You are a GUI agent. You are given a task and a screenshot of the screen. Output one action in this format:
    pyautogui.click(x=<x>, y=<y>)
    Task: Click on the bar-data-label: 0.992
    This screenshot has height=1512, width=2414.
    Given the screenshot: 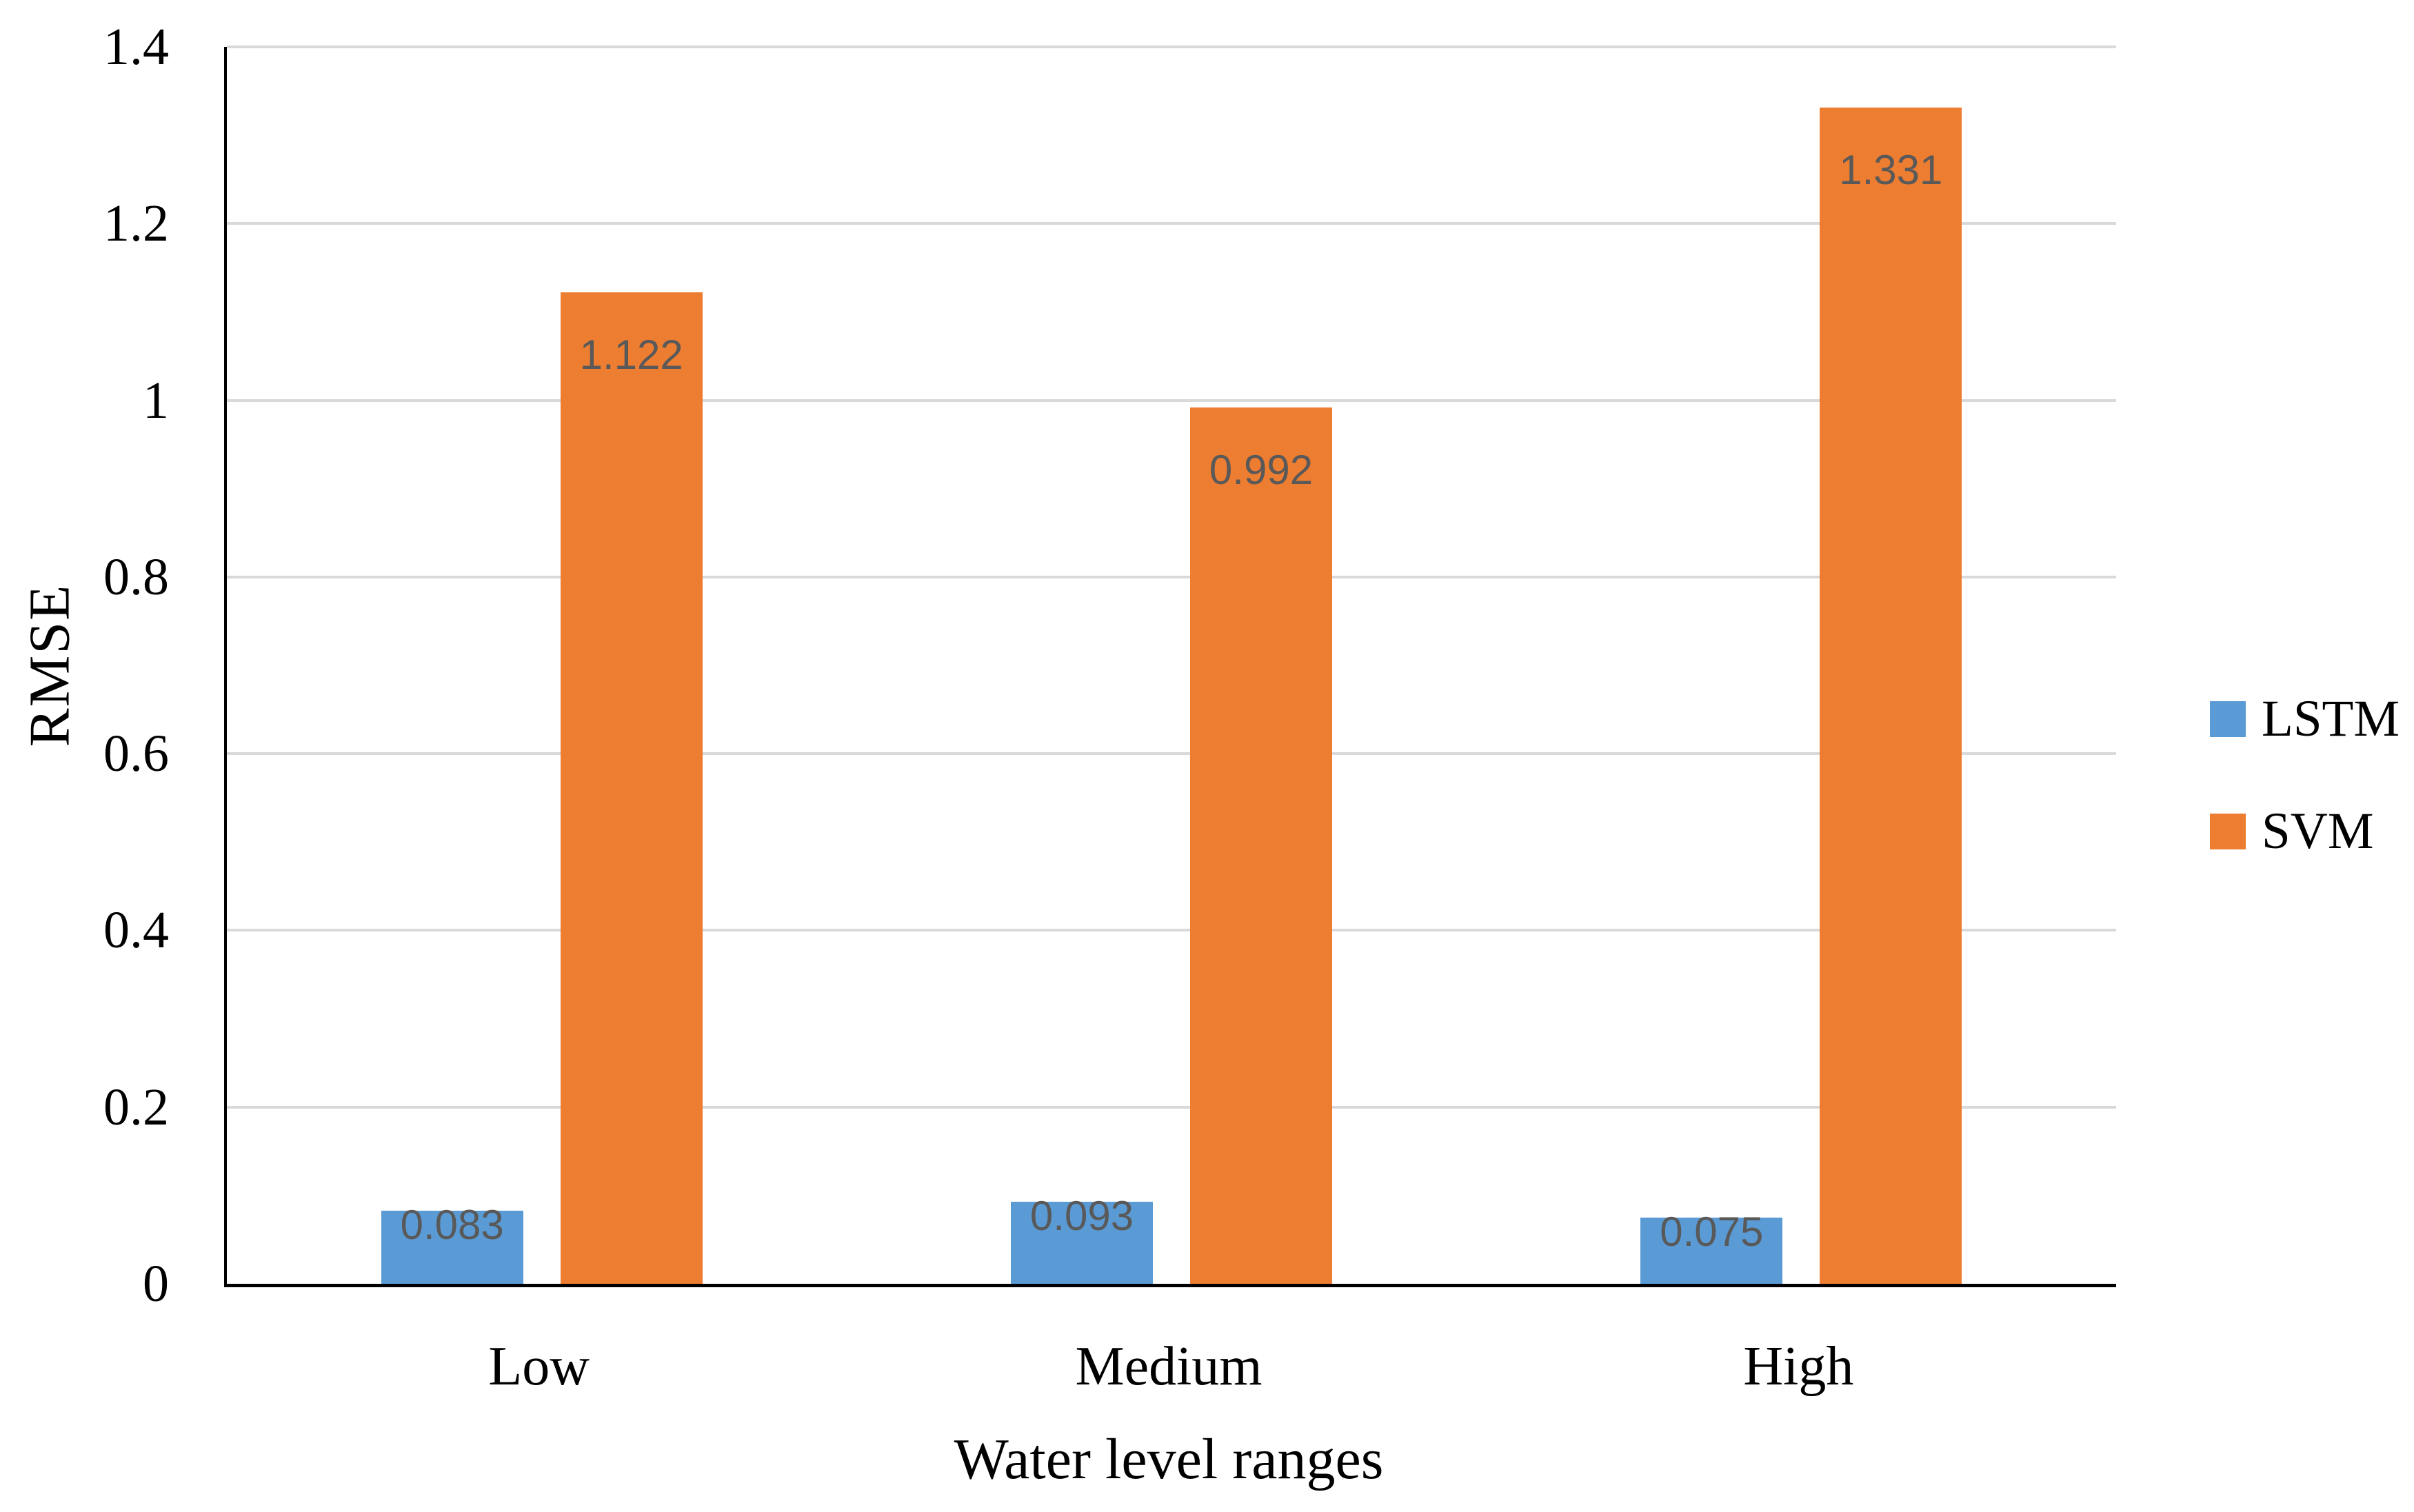 What is the action you would take?
    pyautogui.click(x=1261, y=469)
    